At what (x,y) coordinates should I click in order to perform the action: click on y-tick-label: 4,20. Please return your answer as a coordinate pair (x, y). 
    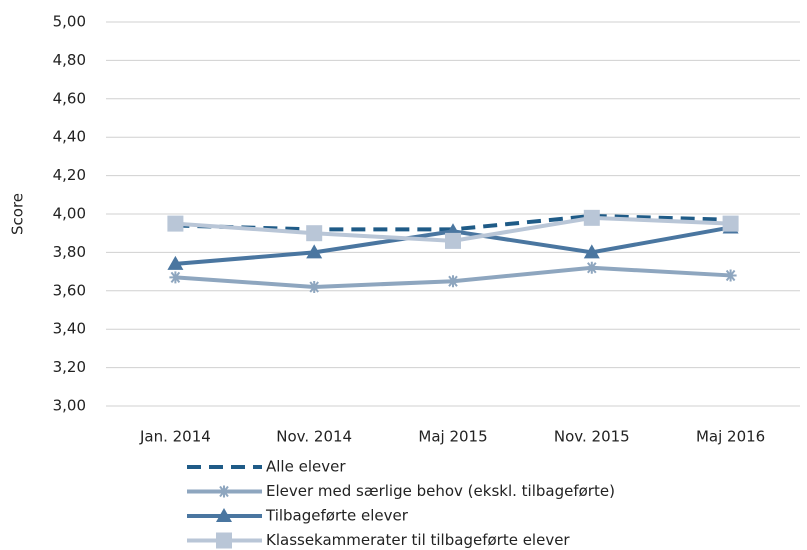
    Looking at the image, I should click on (69, 175).